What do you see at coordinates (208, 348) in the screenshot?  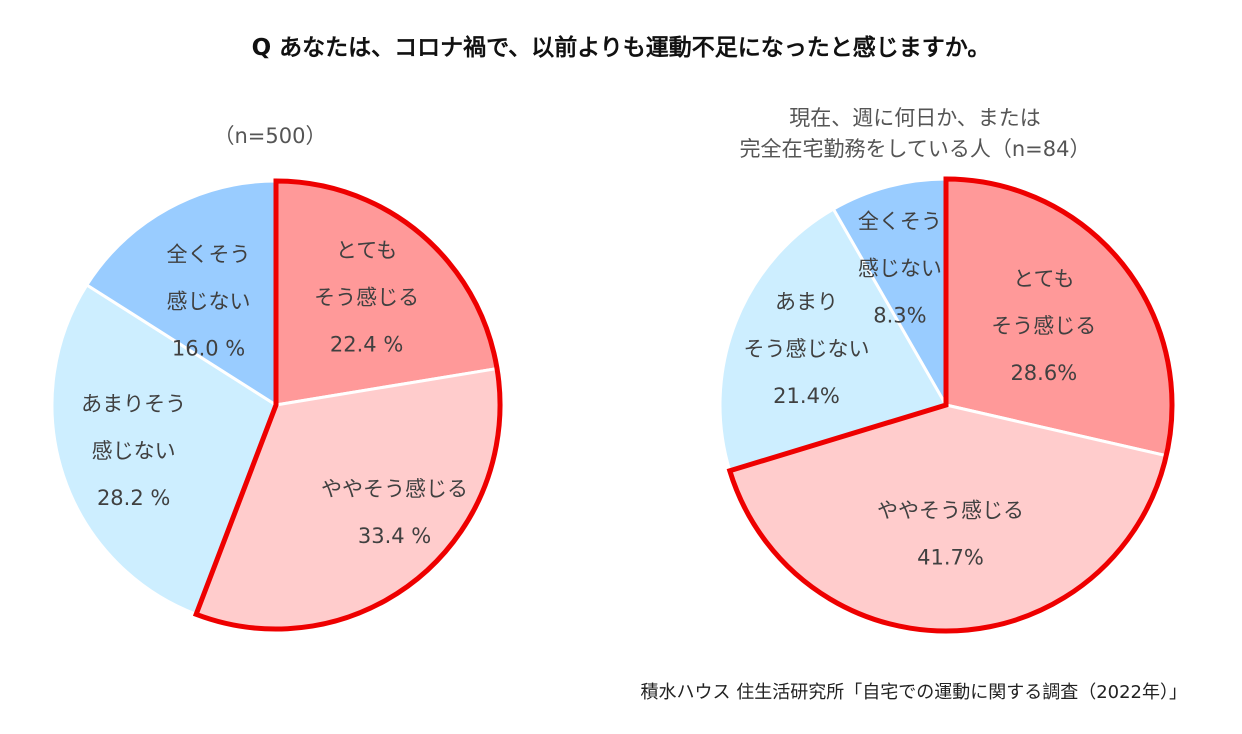 I see `slice-value-text: 16.0 %` at bounding box center [208, 348].